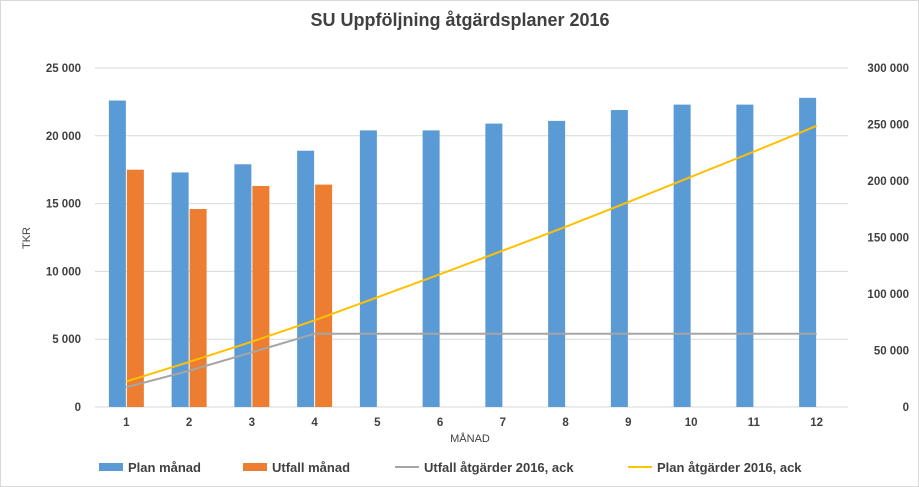 The height and width of the screenshot is (487, 919). Describe the element at coordinates (164, 467) in the screenshot. I see `legend-label: Plan månad` at that location.